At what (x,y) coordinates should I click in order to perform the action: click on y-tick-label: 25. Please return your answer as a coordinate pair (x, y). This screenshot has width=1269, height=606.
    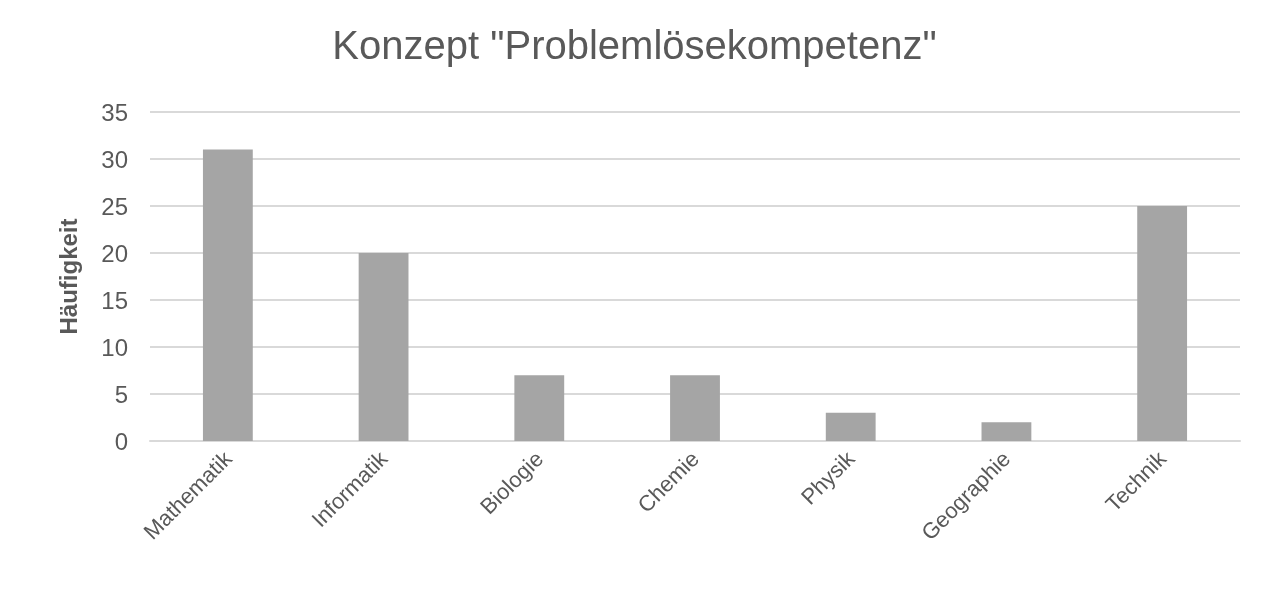
    Looking at the image, I should click on (114, 206).